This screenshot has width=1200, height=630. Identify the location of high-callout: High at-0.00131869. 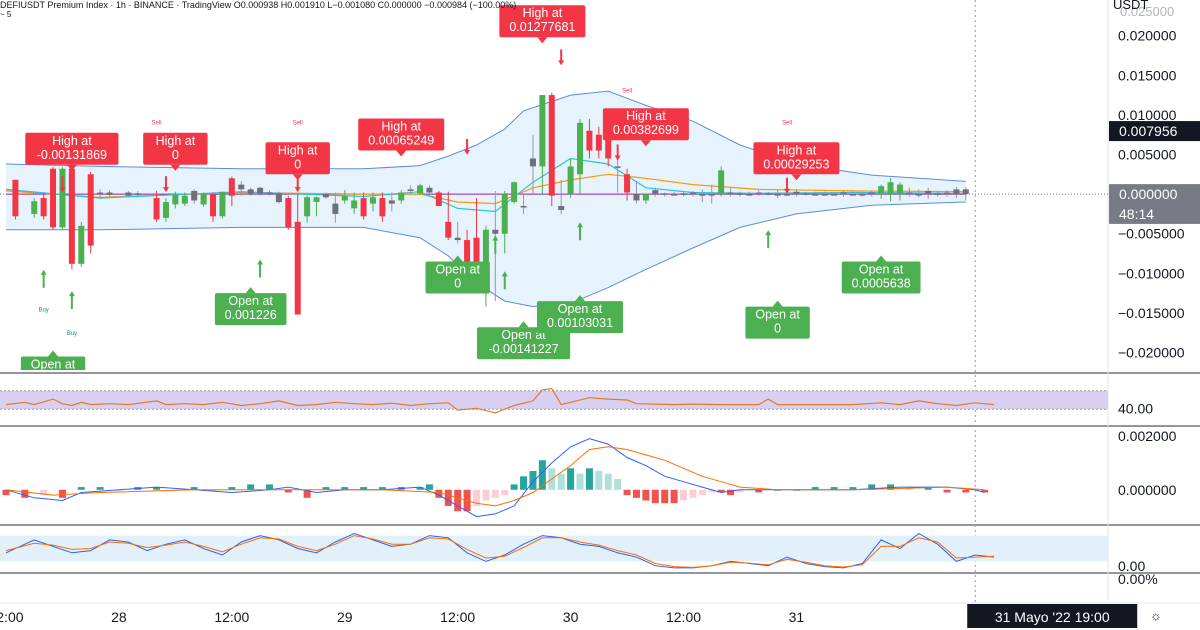
(72, 151).